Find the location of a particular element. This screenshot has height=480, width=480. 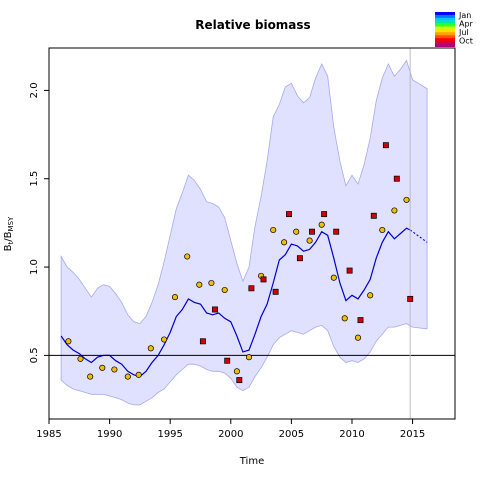

x-axis: 1985 1990 1995 2000 2005 2010 2015 is located at coordinates (230, 429).